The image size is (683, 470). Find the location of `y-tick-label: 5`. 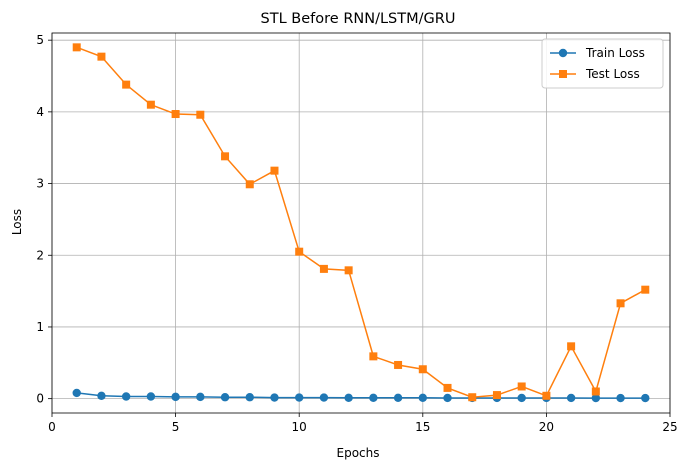

y-tick-label: 5 is located at coordinates (40, 40).